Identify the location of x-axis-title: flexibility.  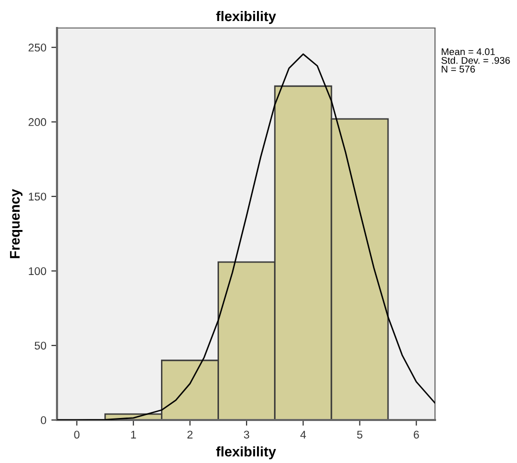
(246, 453).